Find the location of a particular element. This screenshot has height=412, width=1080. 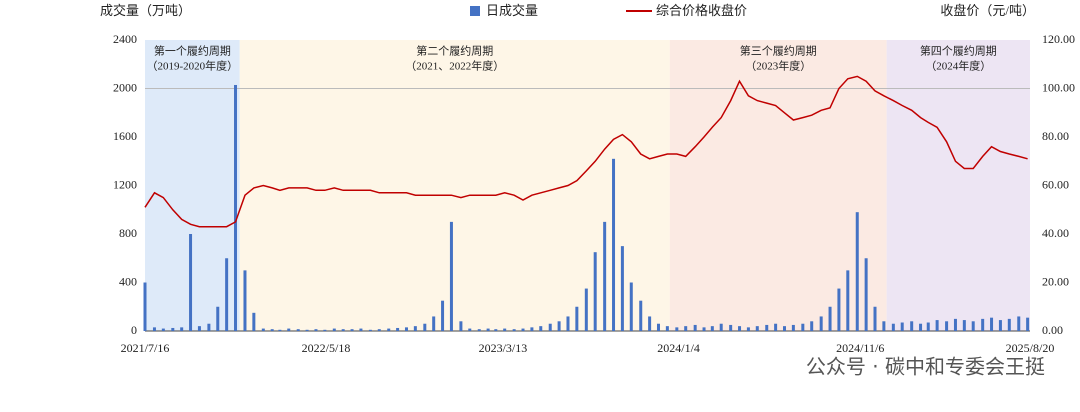

period-label: 第二个履约周期 is located at coordinates (454, 51).